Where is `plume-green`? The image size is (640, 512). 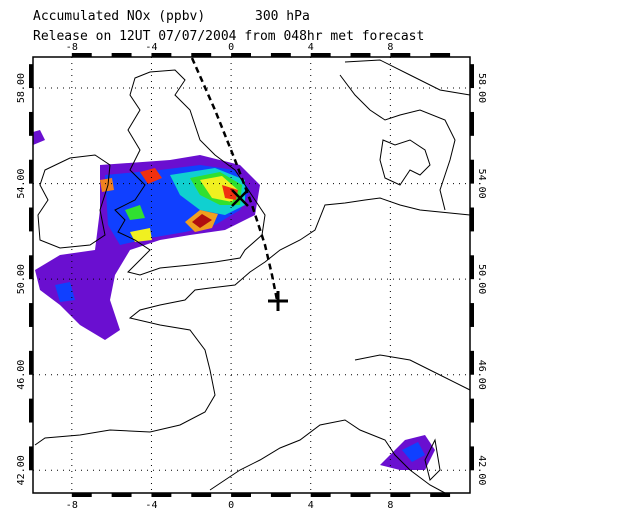 plume-green is located at coordinates (135, 212).